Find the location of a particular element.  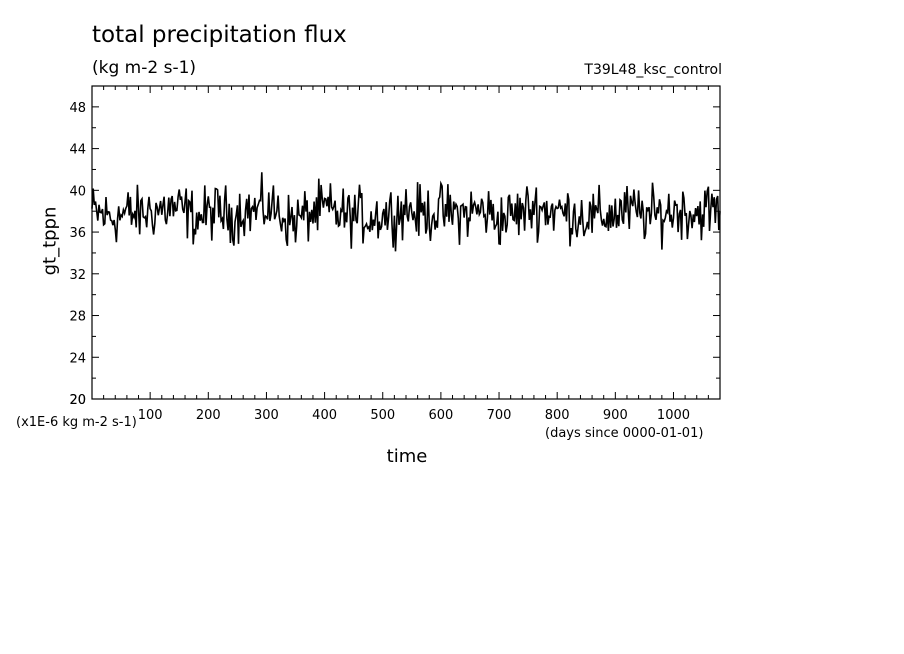

y-unit-note: (x1E-6 kg m-2 s-1) is located at coordinates (76, 422).